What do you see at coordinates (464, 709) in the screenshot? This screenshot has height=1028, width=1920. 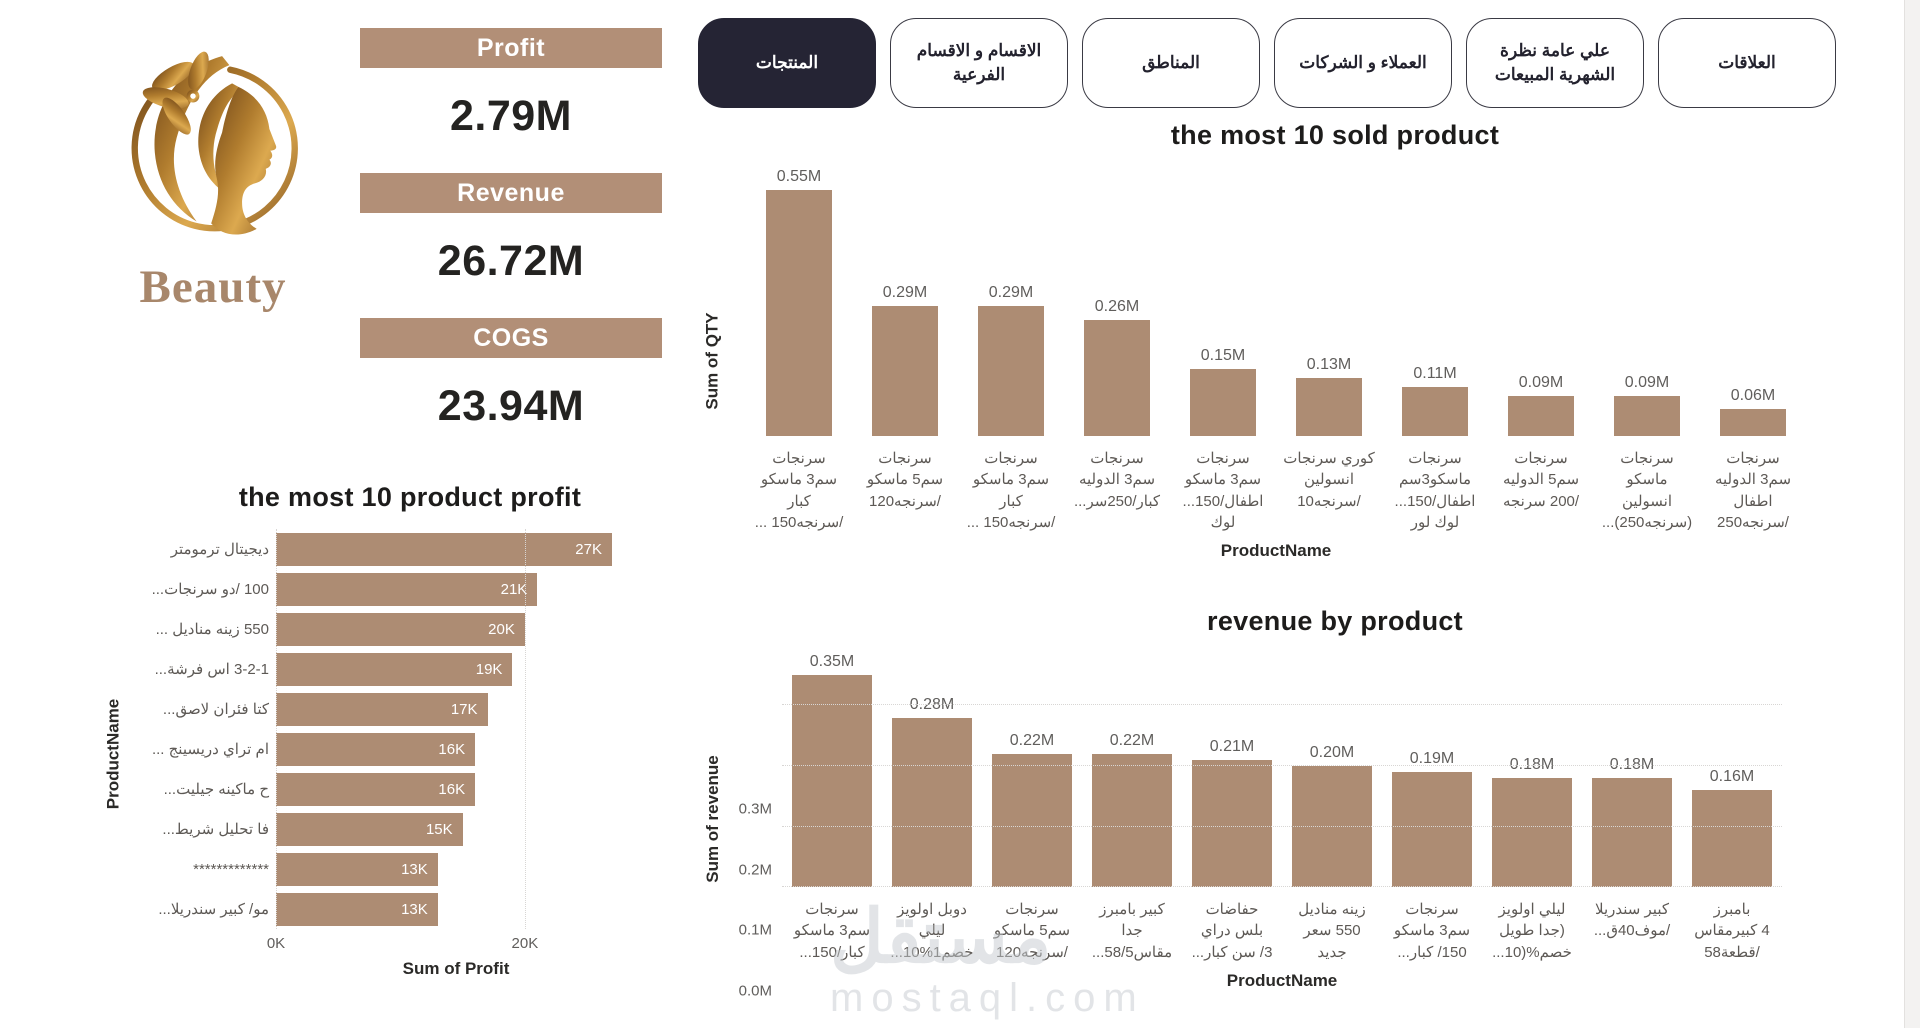 I see `bar-value-label: 17K` at bounding box center [464, 709].